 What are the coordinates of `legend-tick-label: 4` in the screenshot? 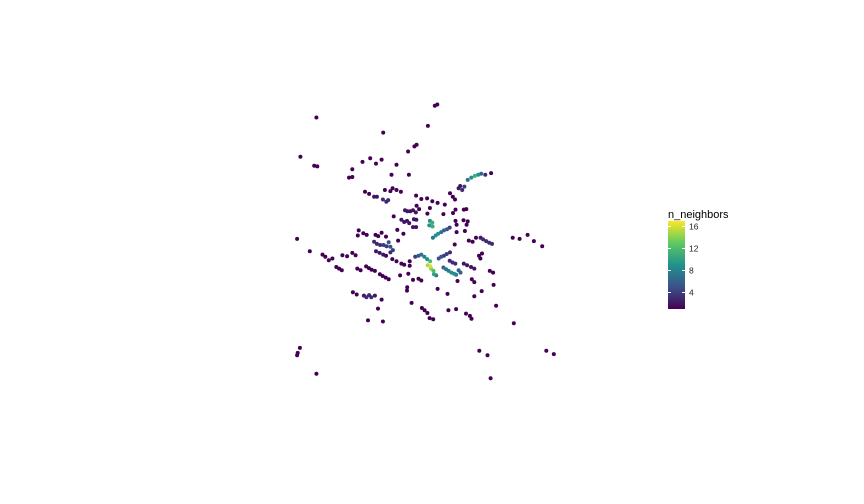 It's located at (691, 293).